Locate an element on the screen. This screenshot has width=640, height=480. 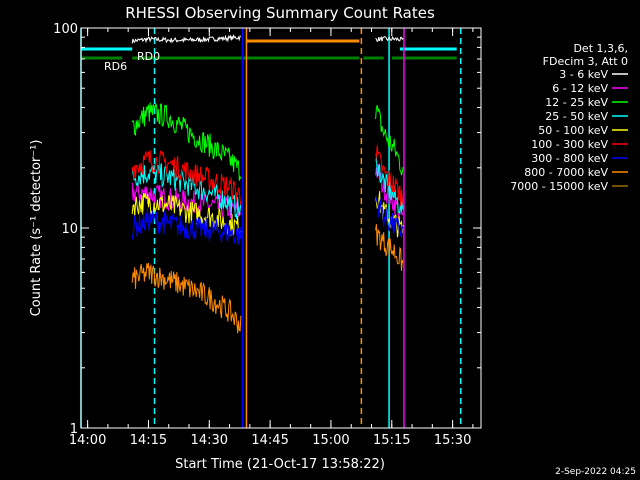
y-axis-title: Count Rate (s⁻¹ detector⁻¹) is located at coordinates (36, 228).